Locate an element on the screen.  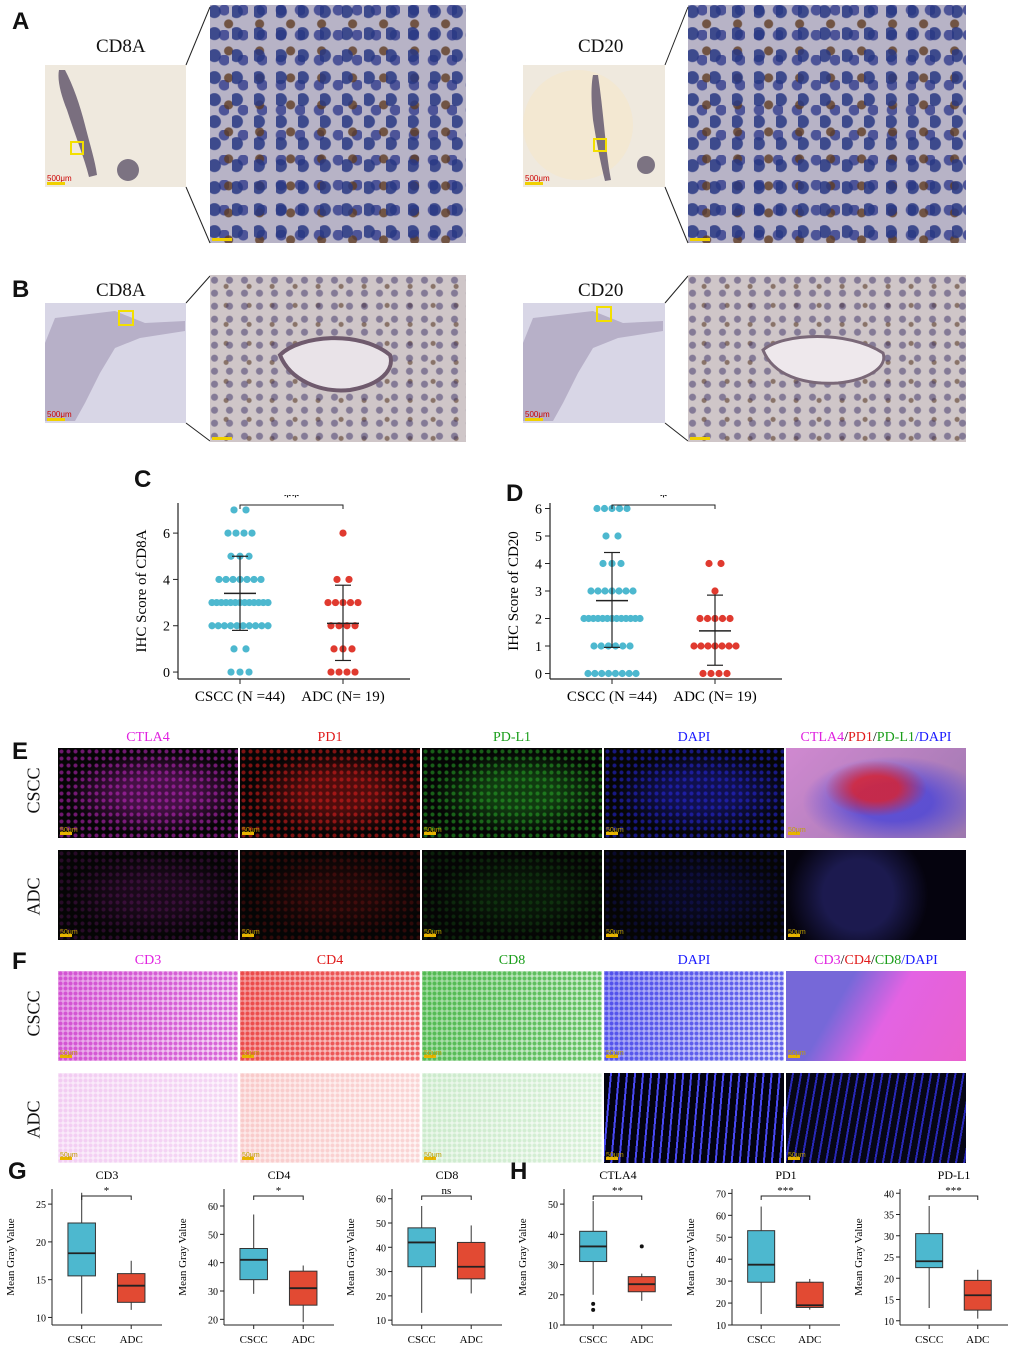
scale-label: 500μm is located at coordinates (59, 414).